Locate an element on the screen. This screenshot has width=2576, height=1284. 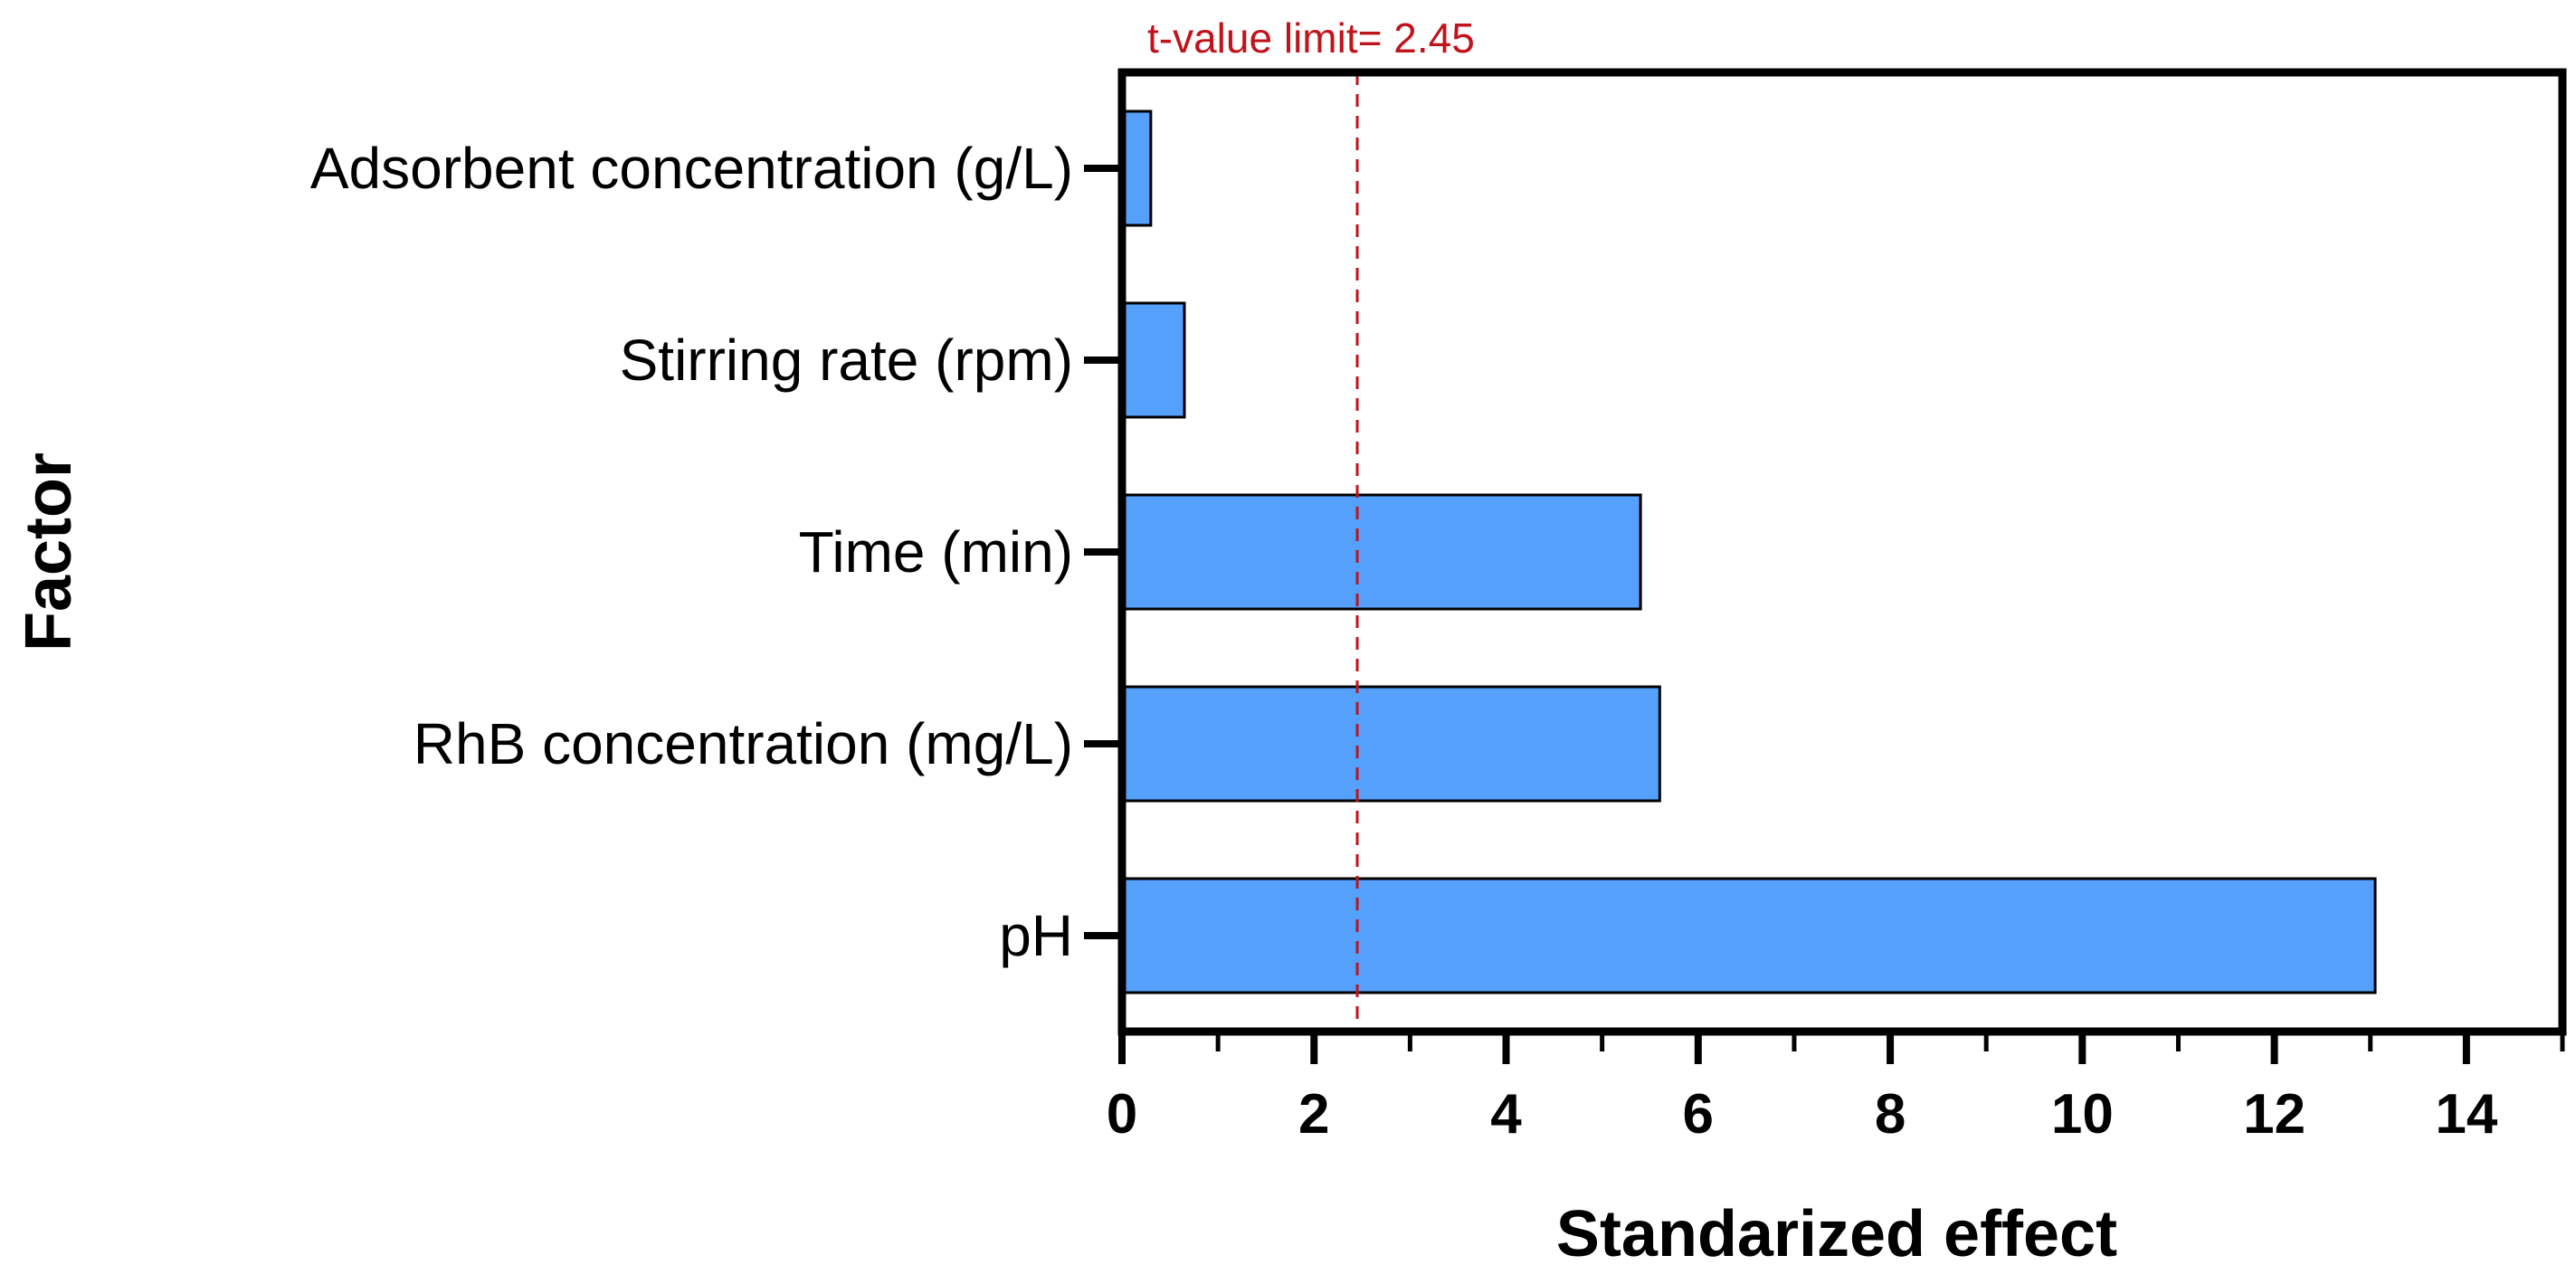
y-tick-label-2: Stirring rate (rpm) is located at coordinates (847, 361).